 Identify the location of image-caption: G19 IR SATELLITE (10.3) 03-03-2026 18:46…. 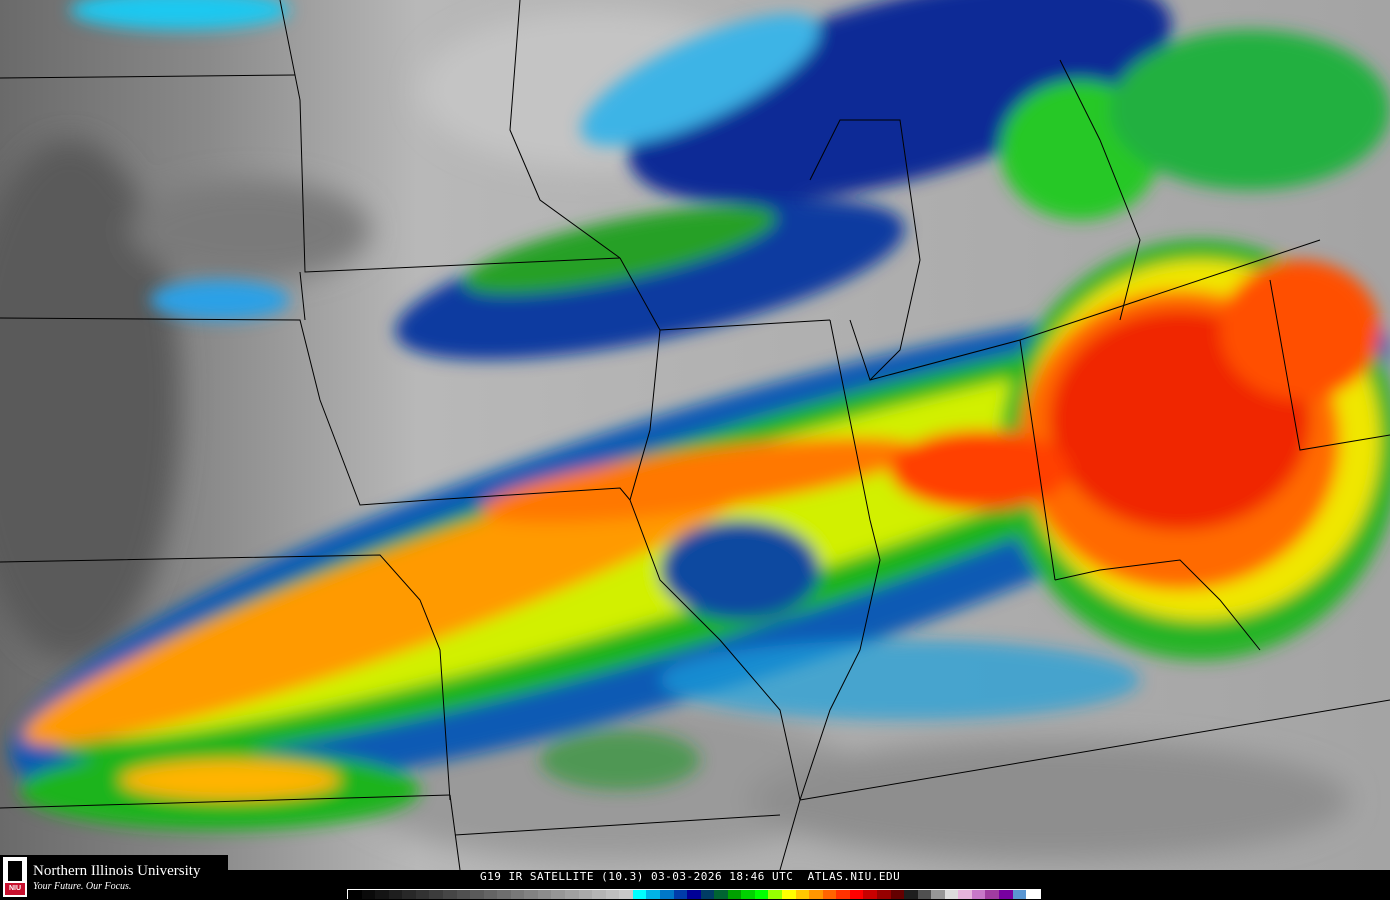
(690, 876).